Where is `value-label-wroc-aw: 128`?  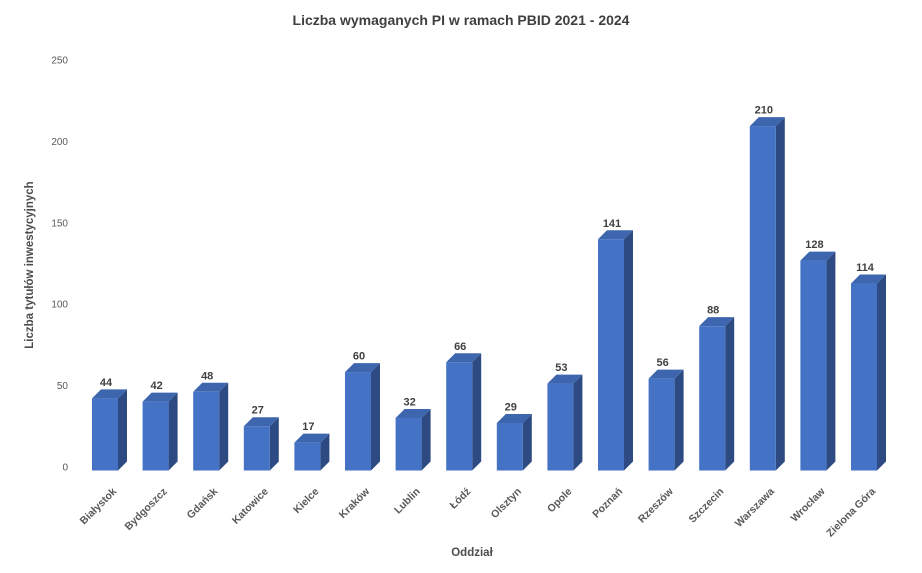
value-label-wroc-aw: 128 is located at coordinates (814, 245).